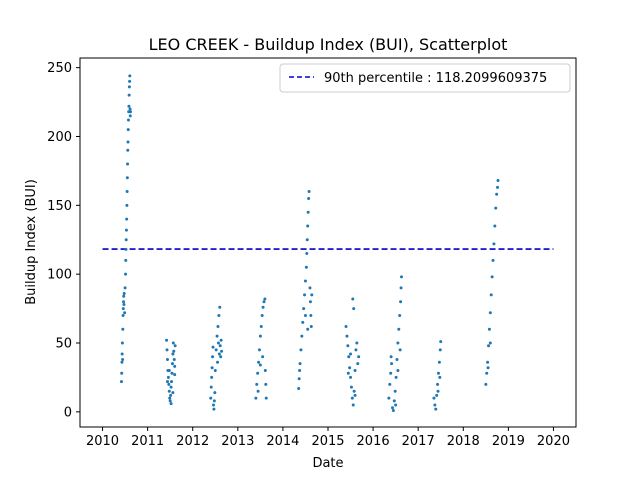 The image size is (640, 480). What do you see at coordinates (63, 344) in the screenshot?
I see `y-tick-label: 50` at bounding box center [63, 344].